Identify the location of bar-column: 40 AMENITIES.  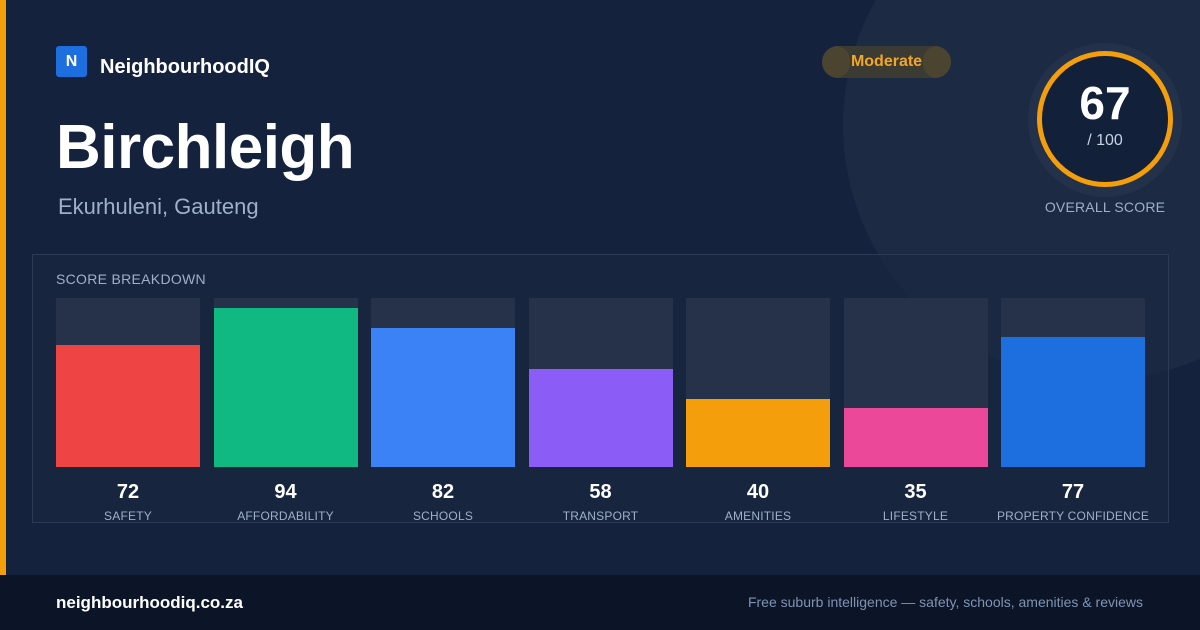
(758, 411).